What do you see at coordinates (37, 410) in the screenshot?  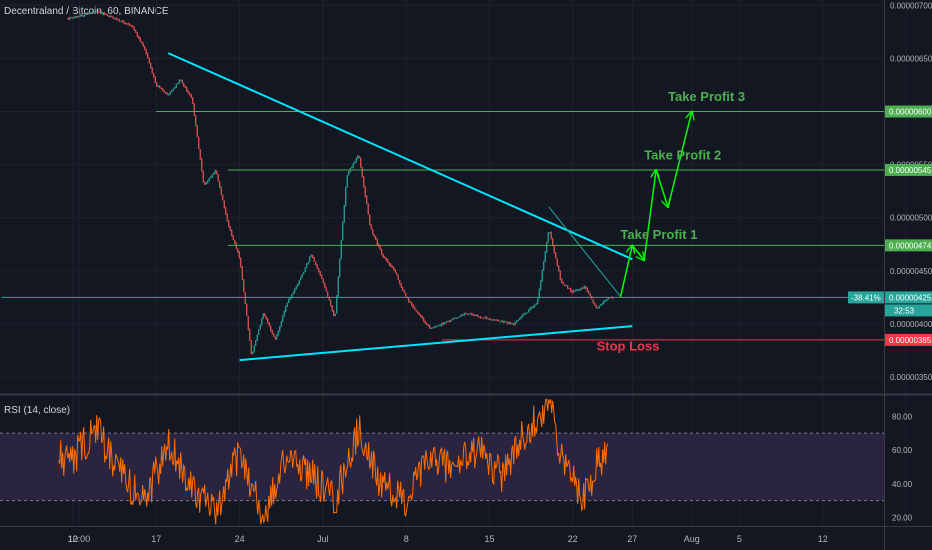 I see `rsi-indicator-label: RSI (14, close)` at bounding box center [37, 410].